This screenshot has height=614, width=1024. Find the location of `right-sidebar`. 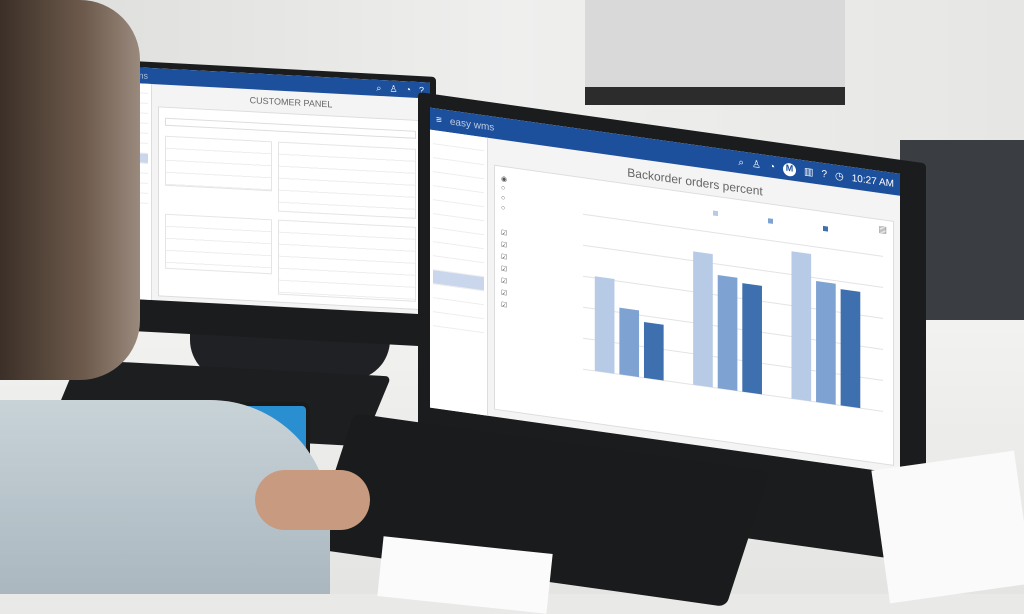

right-sidebar is located at coordinates (459, 272).